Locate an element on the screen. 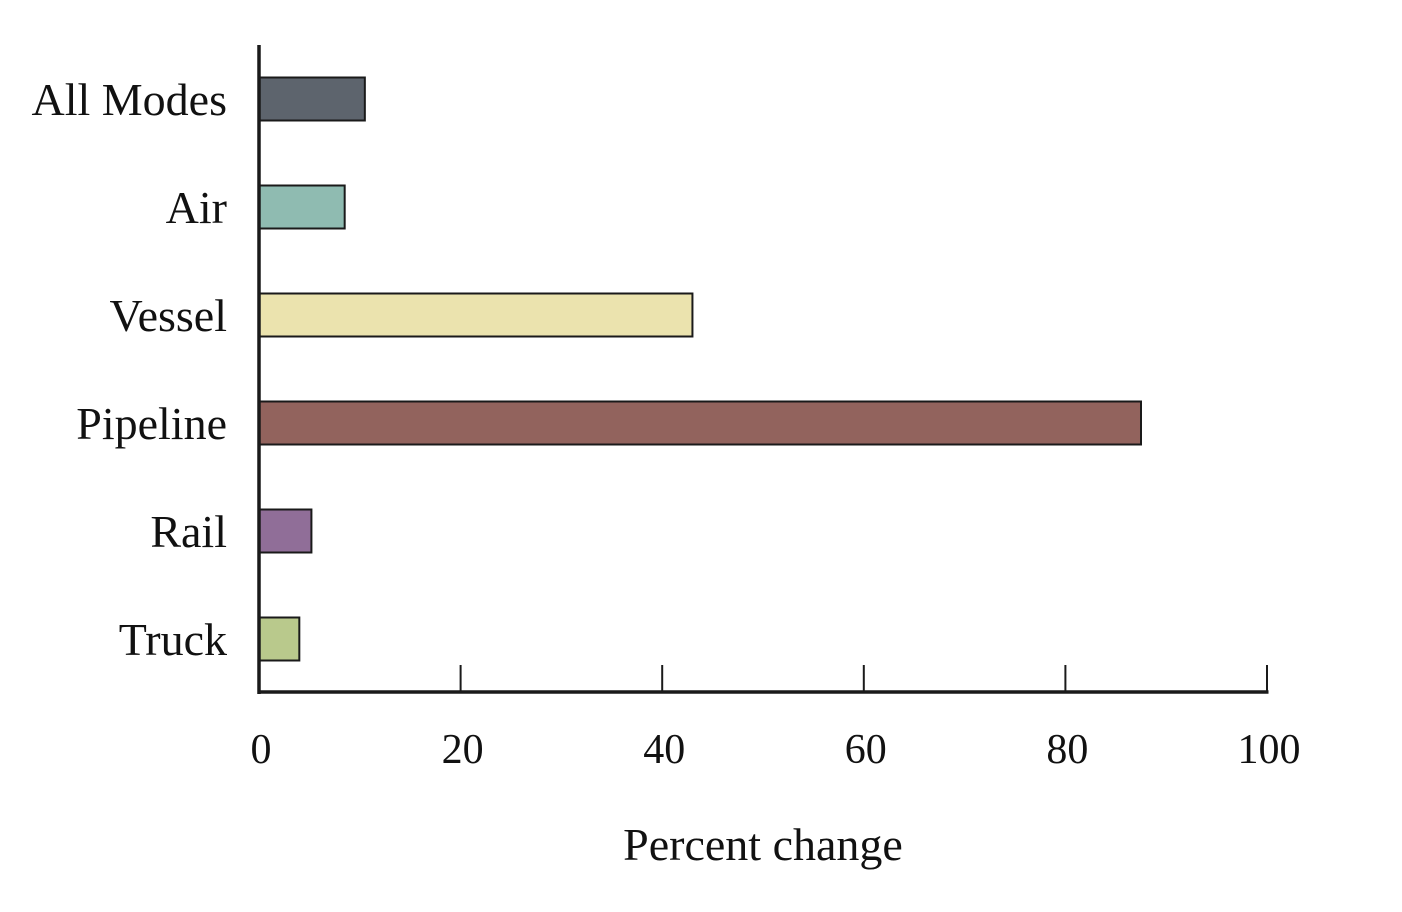 This screenshot has width=1402, height=912. category-label-truck: Truck is located at coordinates (173, 639).